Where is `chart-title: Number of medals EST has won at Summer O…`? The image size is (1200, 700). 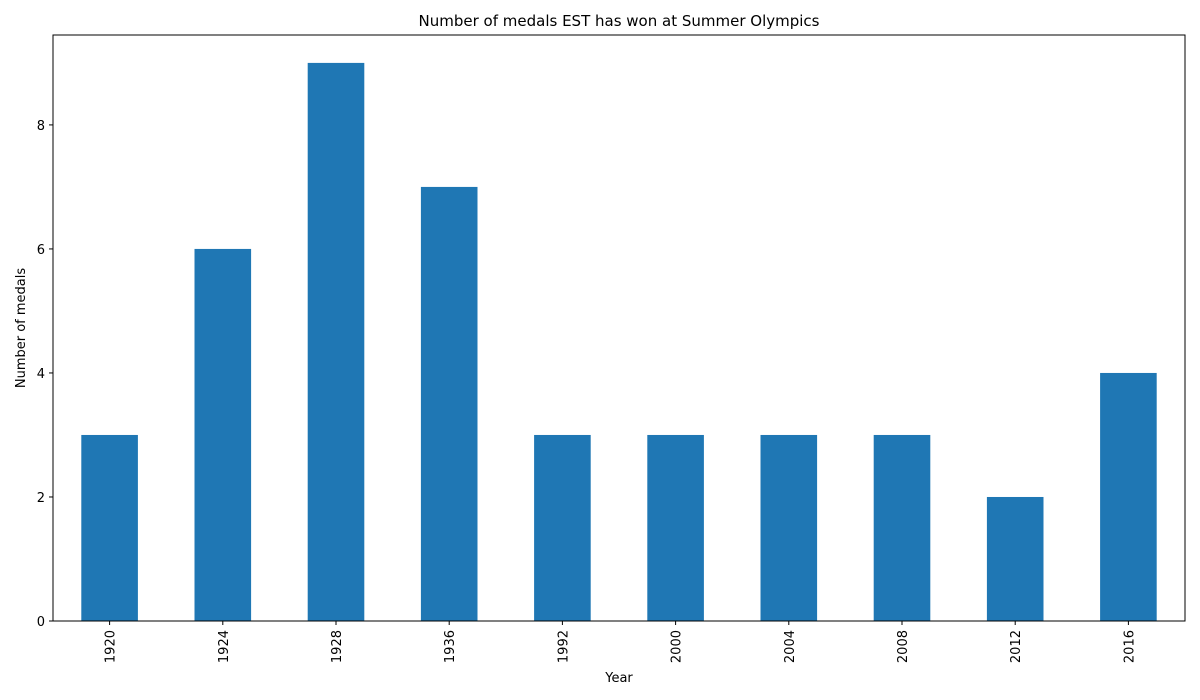 chart-title: Number of medals EST has won at Summer O… is located at coordinates (619, 21).